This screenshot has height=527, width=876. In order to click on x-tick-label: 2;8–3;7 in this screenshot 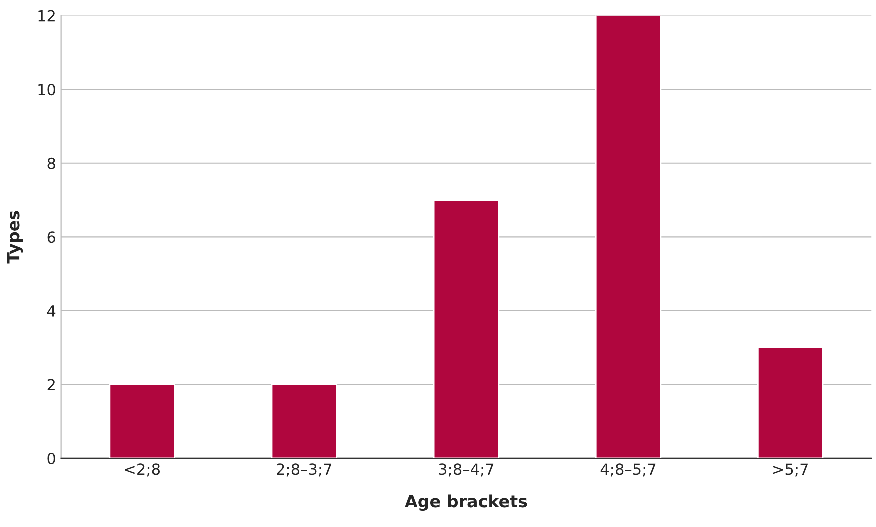, I will do `click(304, 470)`.